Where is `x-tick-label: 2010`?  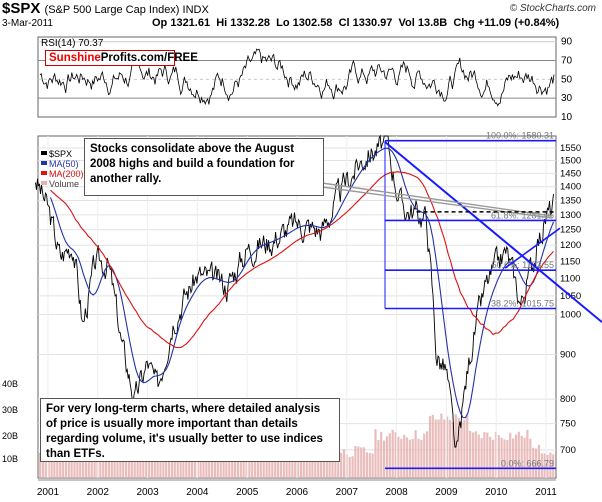 x-tick-label: 2010 is located at coordinates (496, 492).